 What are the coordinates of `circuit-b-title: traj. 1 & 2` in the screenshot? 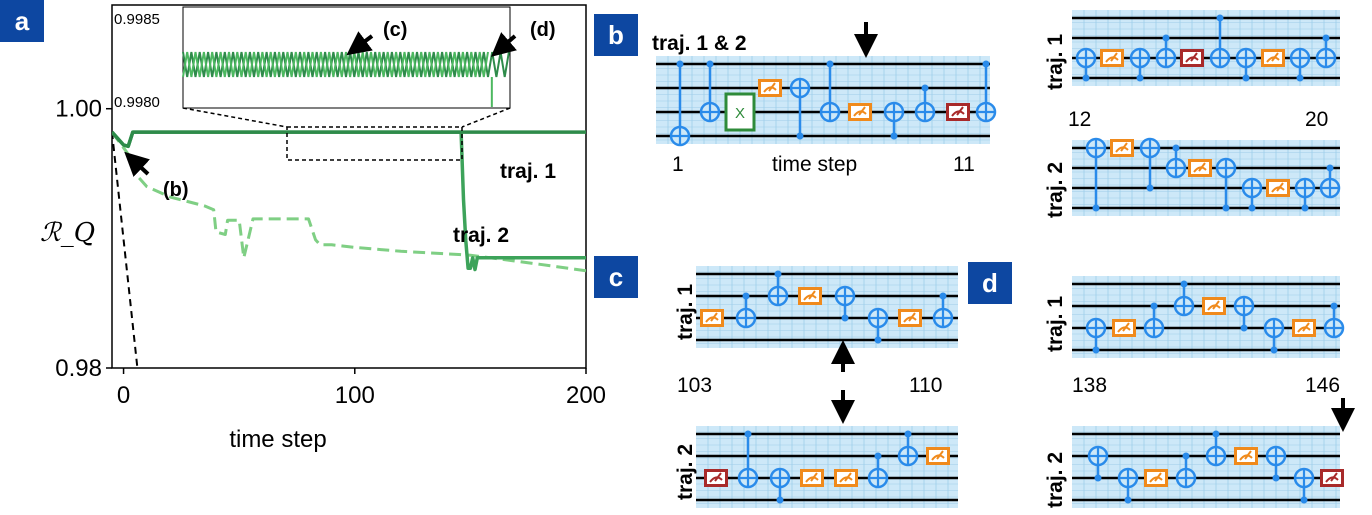 It's located at (699, 43).